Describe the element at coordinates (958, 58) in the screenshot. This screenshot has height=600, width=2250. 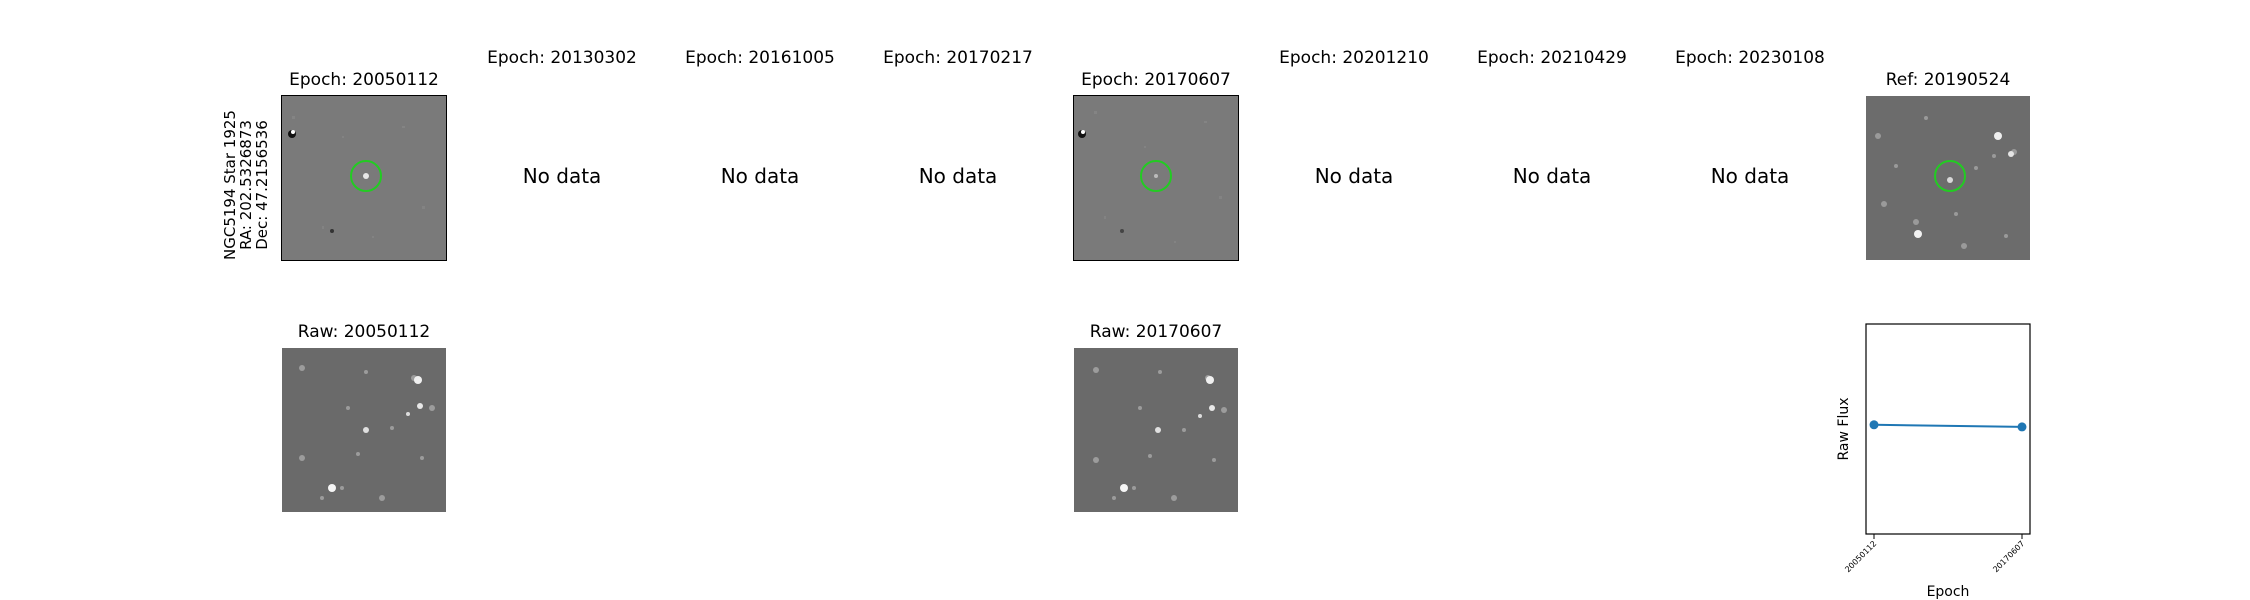
I see `epoch-title-4: Epoch: 20170217` at that location.